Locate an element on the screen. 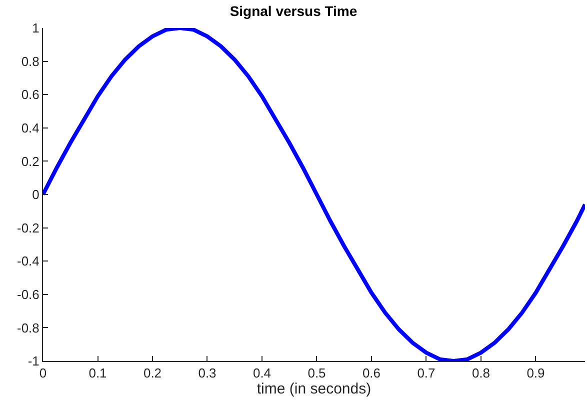 The height and width of the screenshot is (403, 587). y-tick-label: 0.8 is located at coordinates (30, 61).